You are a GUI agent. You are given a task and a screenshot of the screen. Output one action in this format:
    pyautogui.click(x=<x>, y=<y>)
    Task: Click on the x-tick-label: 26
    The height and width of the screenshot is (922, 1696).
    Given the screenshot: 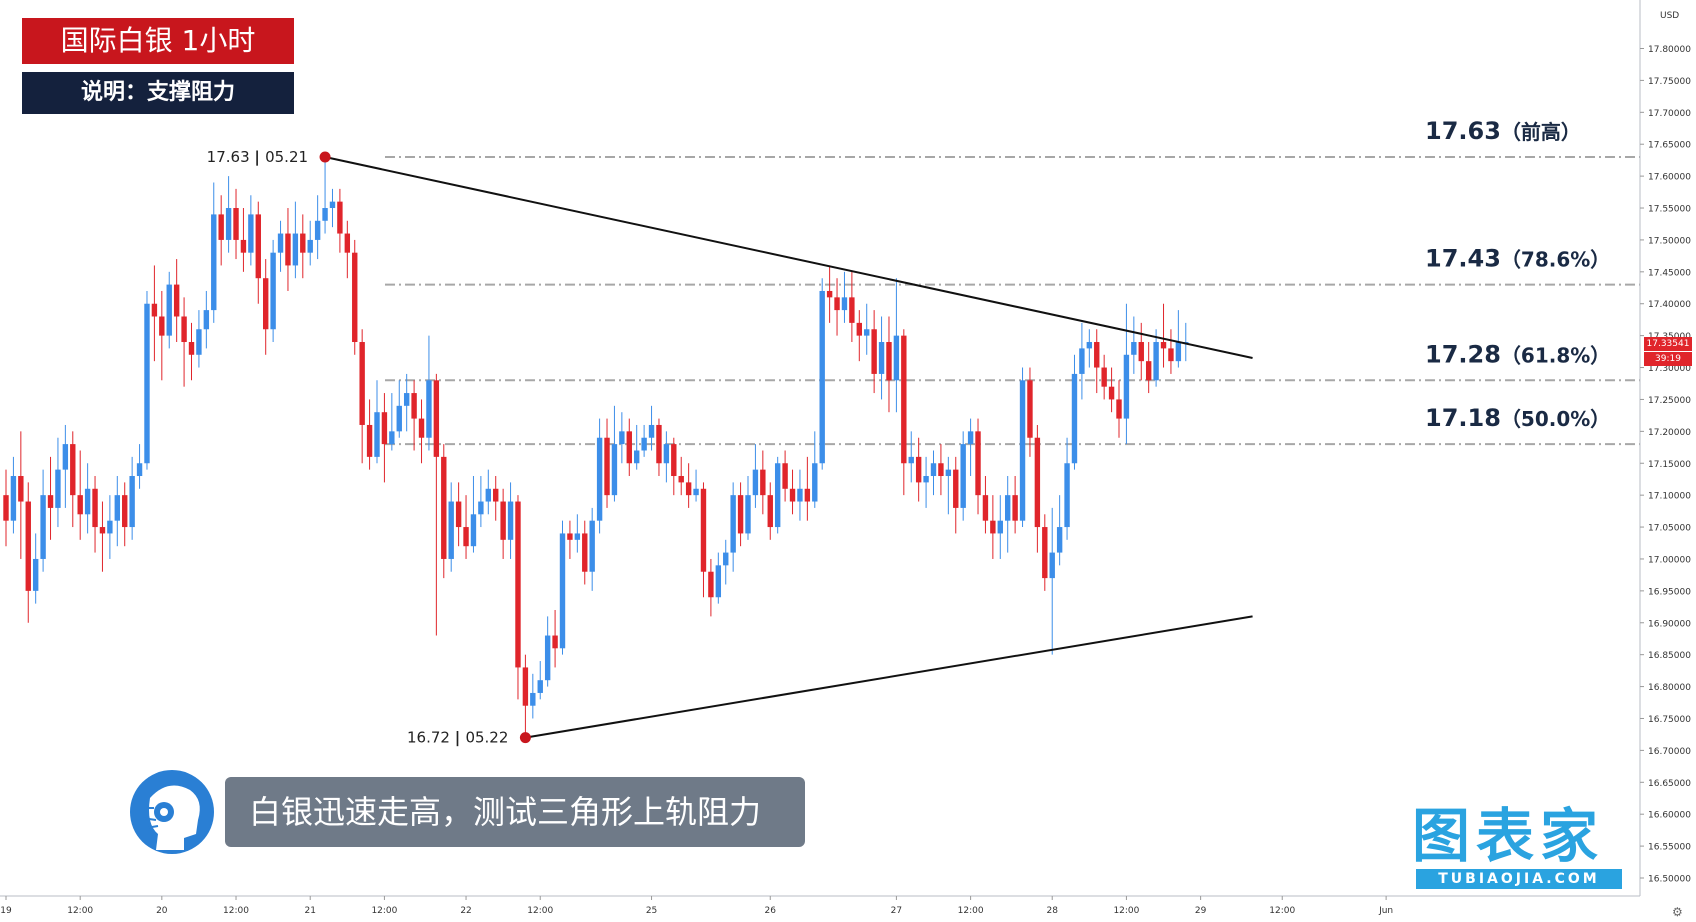 What is the action you would take?
    pyautogui.click(x=771, y=911)
    